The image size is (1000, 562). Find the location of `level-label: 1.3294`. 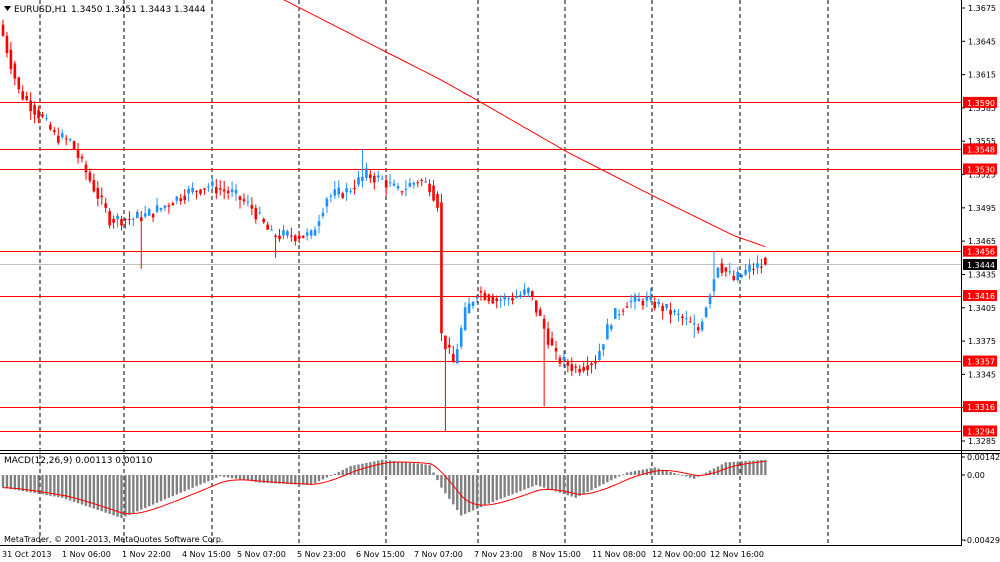

level-label: 1.3294 is located at coordinates (981, 432).